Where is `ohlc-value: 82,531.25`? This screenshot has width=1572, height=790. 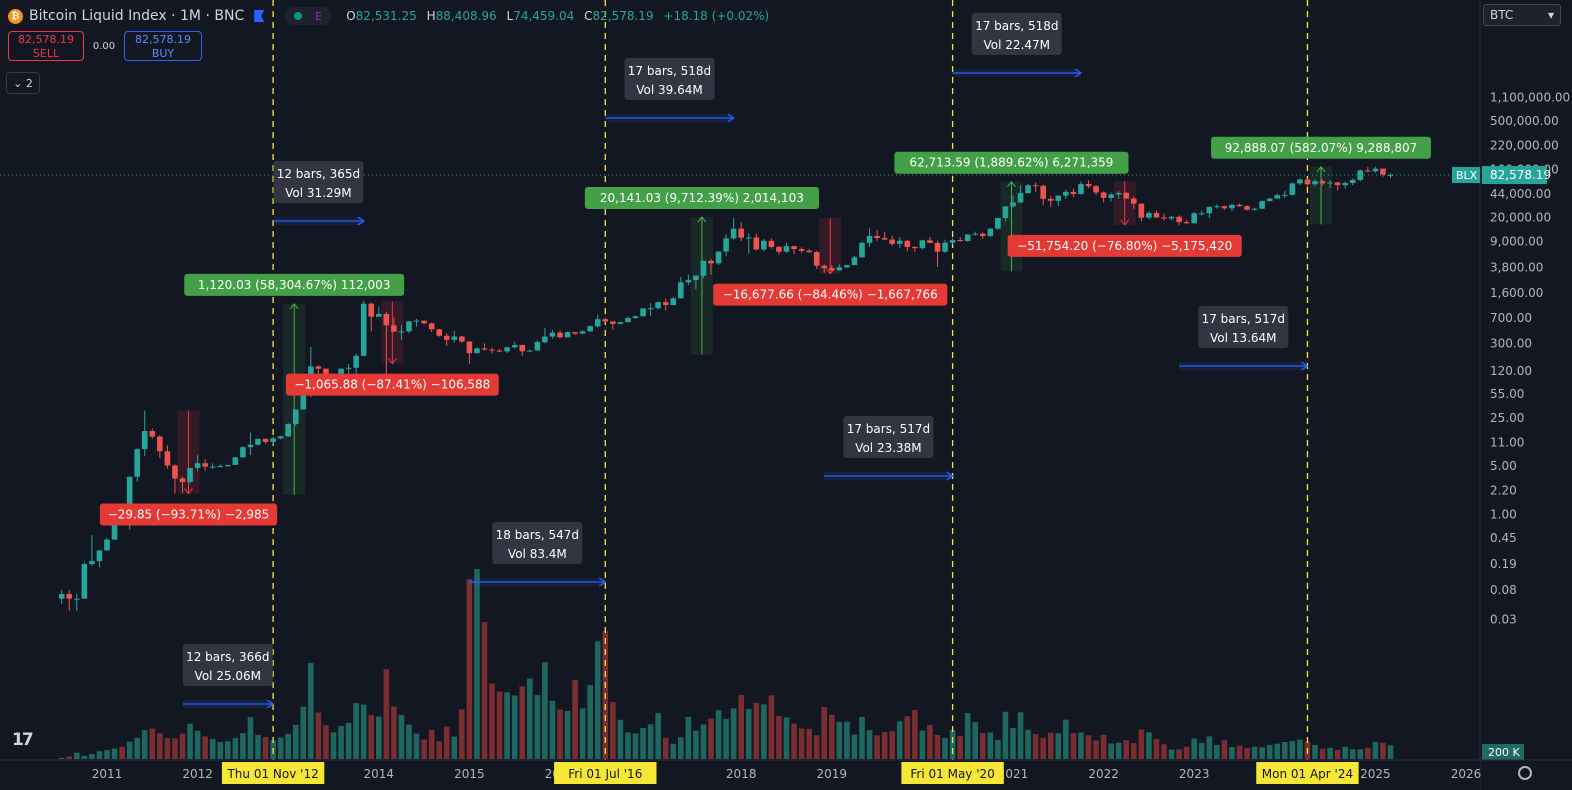
ohlc-value: 82,531.25 is located at coordinates (386, 16).